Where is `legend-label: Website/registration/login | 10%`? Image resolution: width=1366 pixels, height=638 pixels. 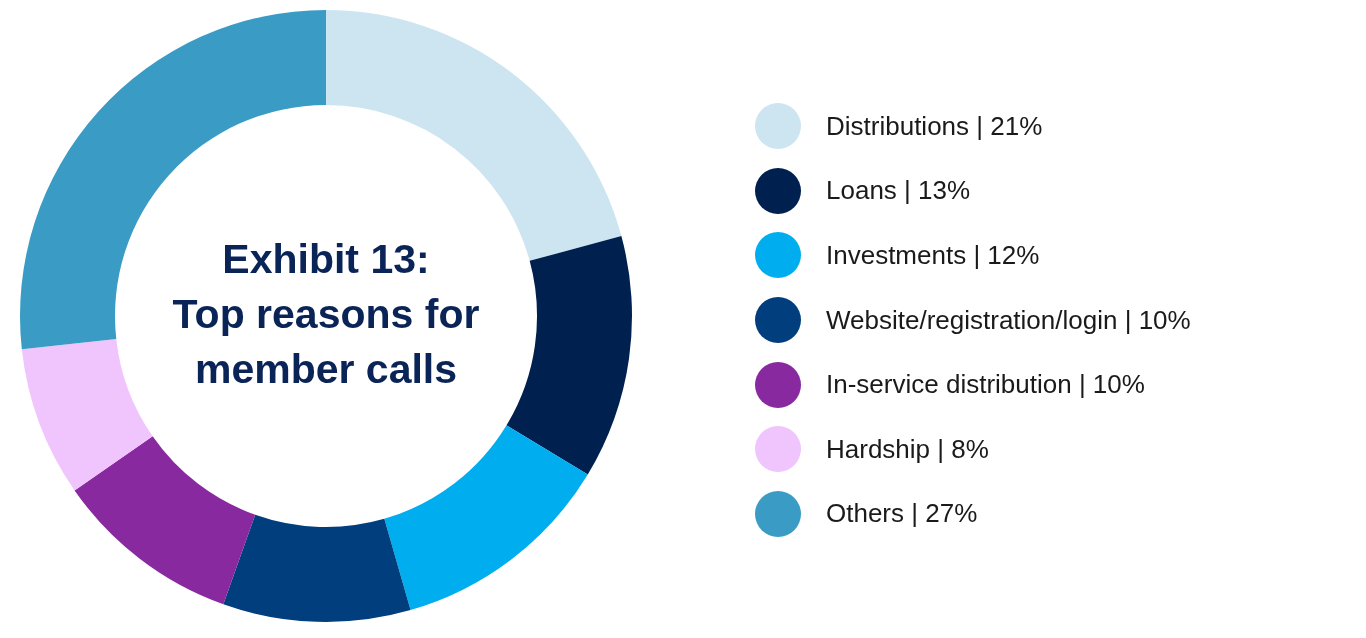 legend-label: Website/registration/login | 10% is located at coordinates (1008, 320).